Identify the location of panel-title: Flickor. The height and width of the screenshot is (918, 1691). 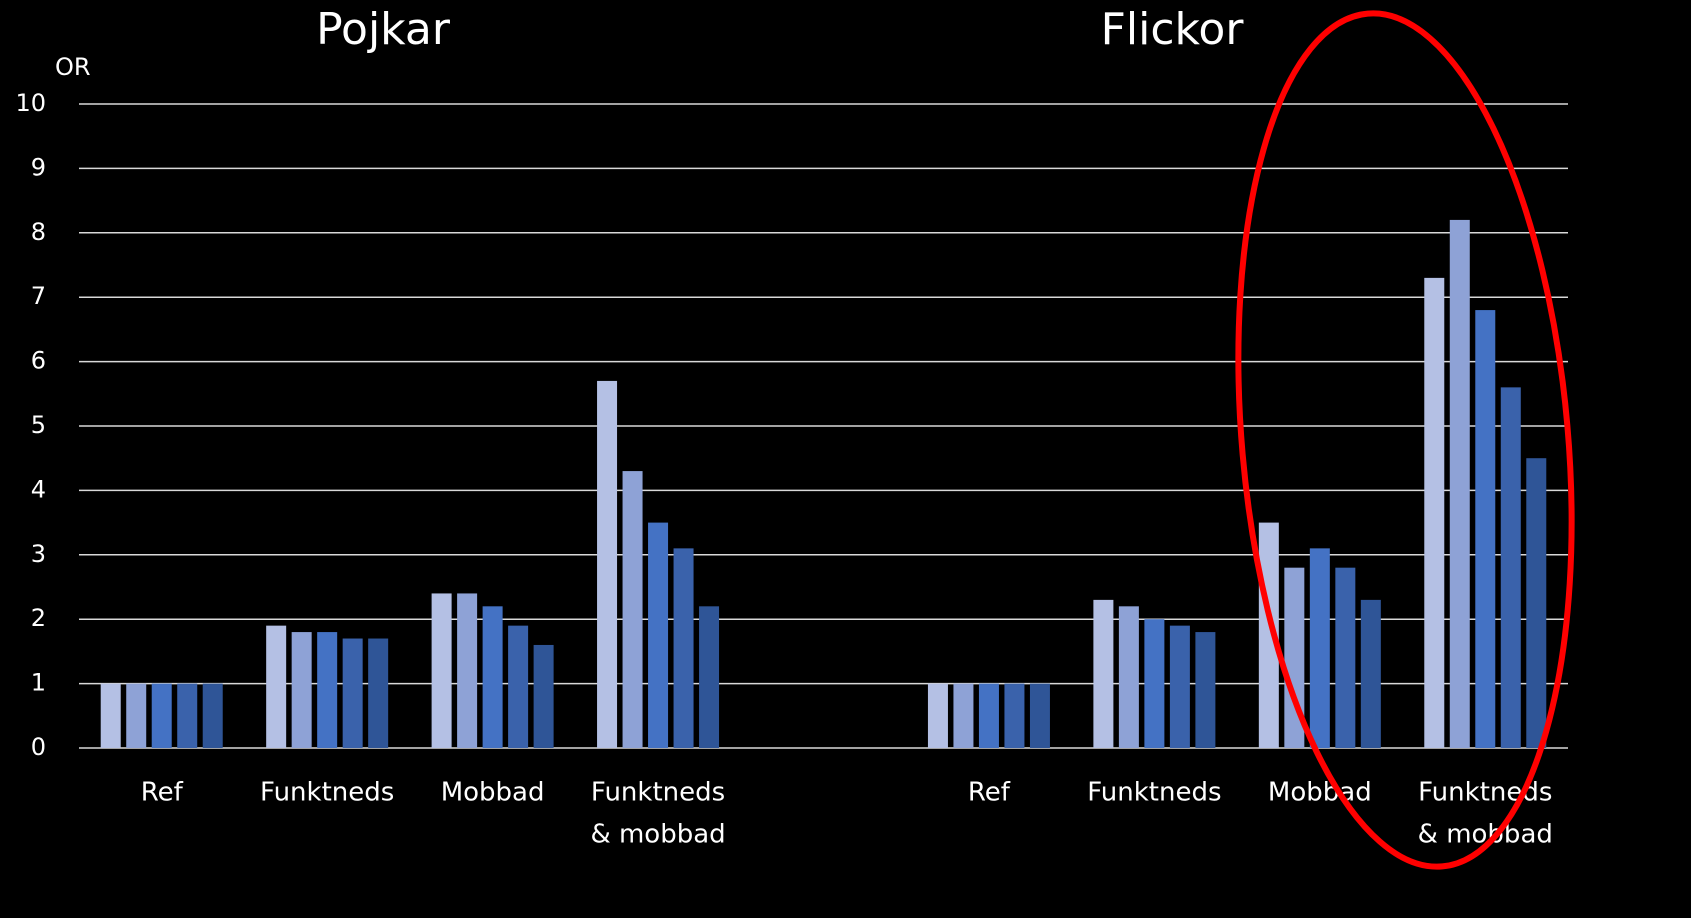
(1173, 29).